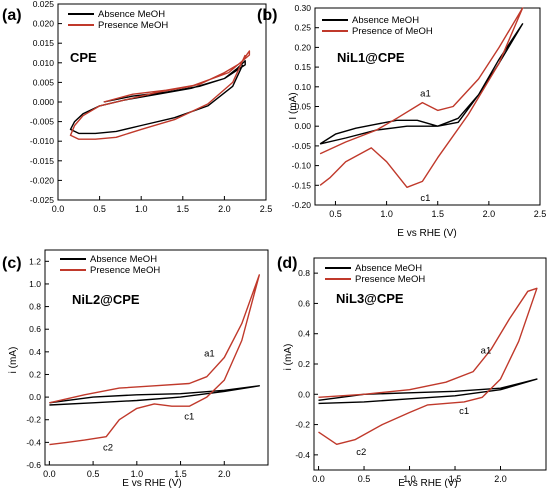  Describe the element at coordinates (44, 102) in the screenshot. I see `y-tick-label: 0.000` at that location.